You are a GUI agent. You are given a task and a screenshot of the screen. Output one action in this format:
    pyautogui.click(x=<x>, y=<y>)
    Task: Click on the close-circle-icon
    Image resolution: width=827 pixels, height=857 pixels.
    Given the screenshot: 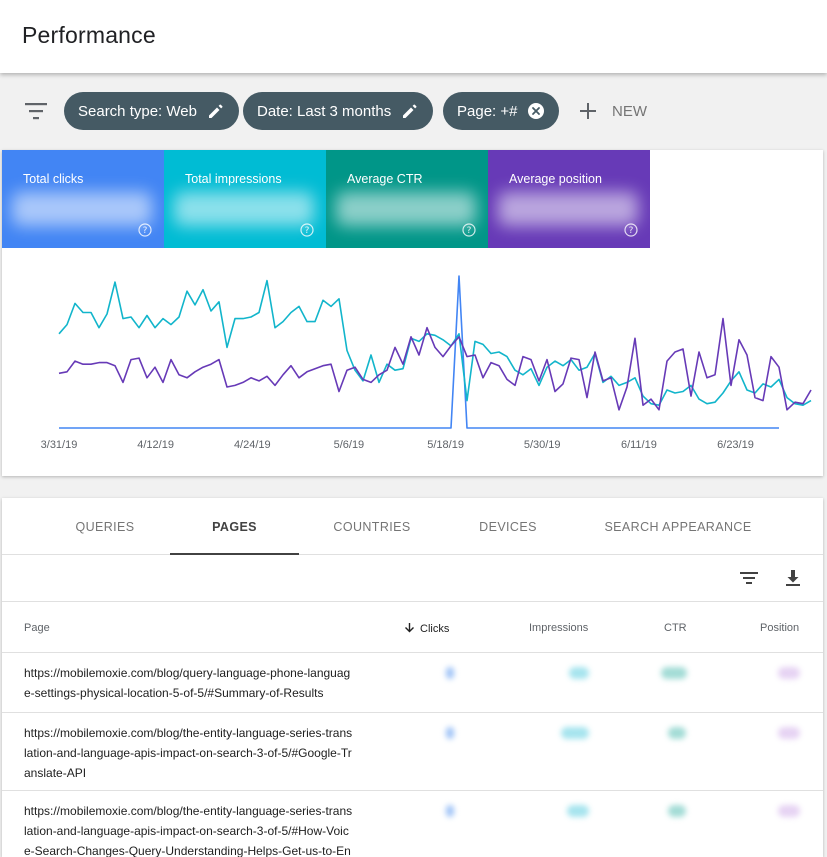 What is the action you would take?
    pyautogui.click(x=536, y=111)
    